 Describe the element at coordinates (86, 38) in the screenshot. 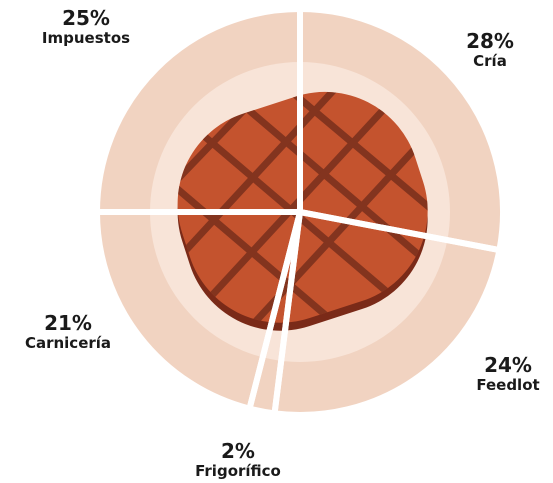

I see `category-label: Impuestos` at that location.